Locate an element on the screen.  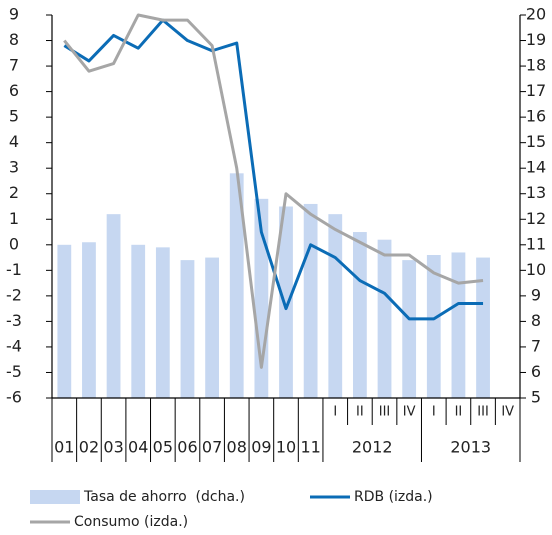
y2-tick-label: 12 is located at coordinates (536, 218).